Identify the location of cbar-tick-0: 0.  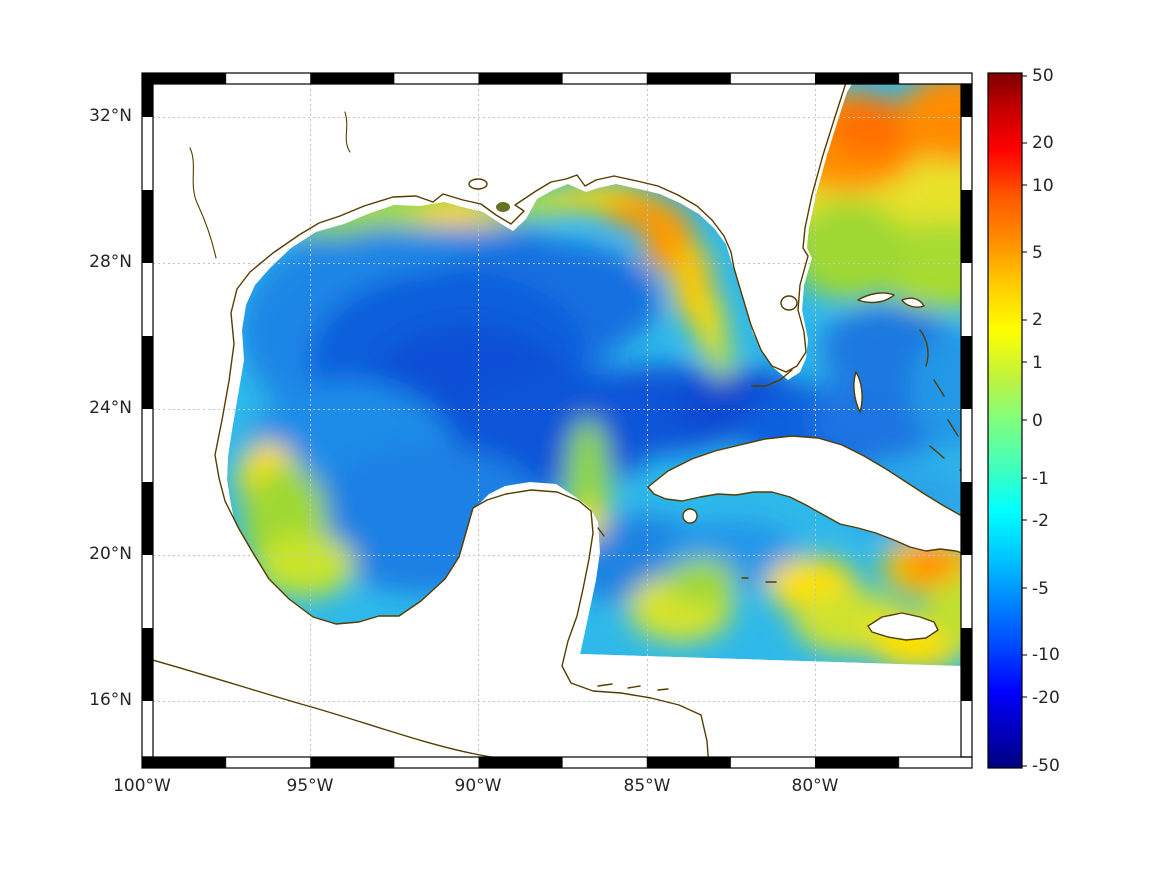
(1037, 421).